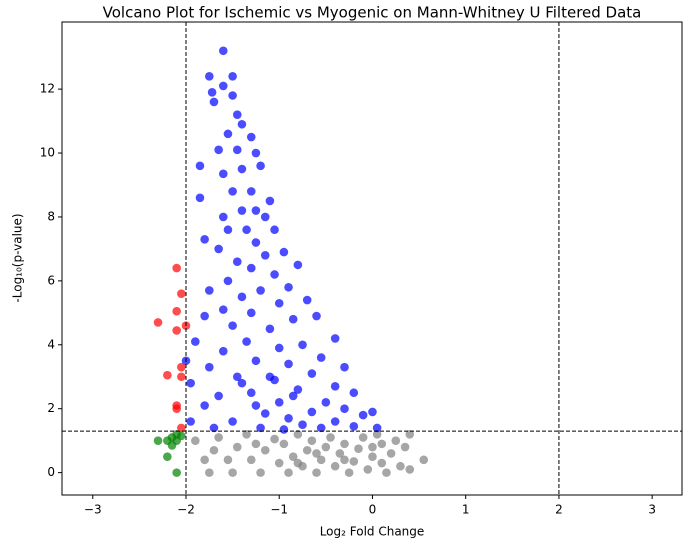 The image size is (690, 551). I want to click on y-tick-label: 0, so click(51, 472).